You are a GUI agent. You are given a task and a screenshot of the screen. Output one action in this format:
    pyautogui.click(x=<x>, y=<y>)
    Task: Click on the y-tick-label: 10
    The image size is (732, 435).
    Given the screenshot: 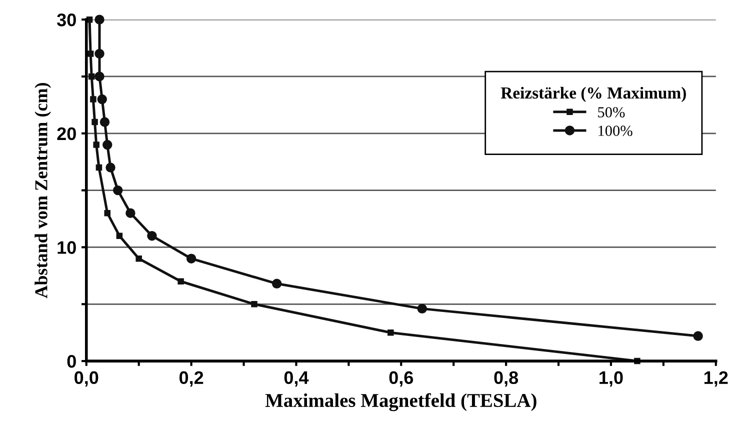 What is the action you would take?
    pyautogui.click(x=67, y=247)
    